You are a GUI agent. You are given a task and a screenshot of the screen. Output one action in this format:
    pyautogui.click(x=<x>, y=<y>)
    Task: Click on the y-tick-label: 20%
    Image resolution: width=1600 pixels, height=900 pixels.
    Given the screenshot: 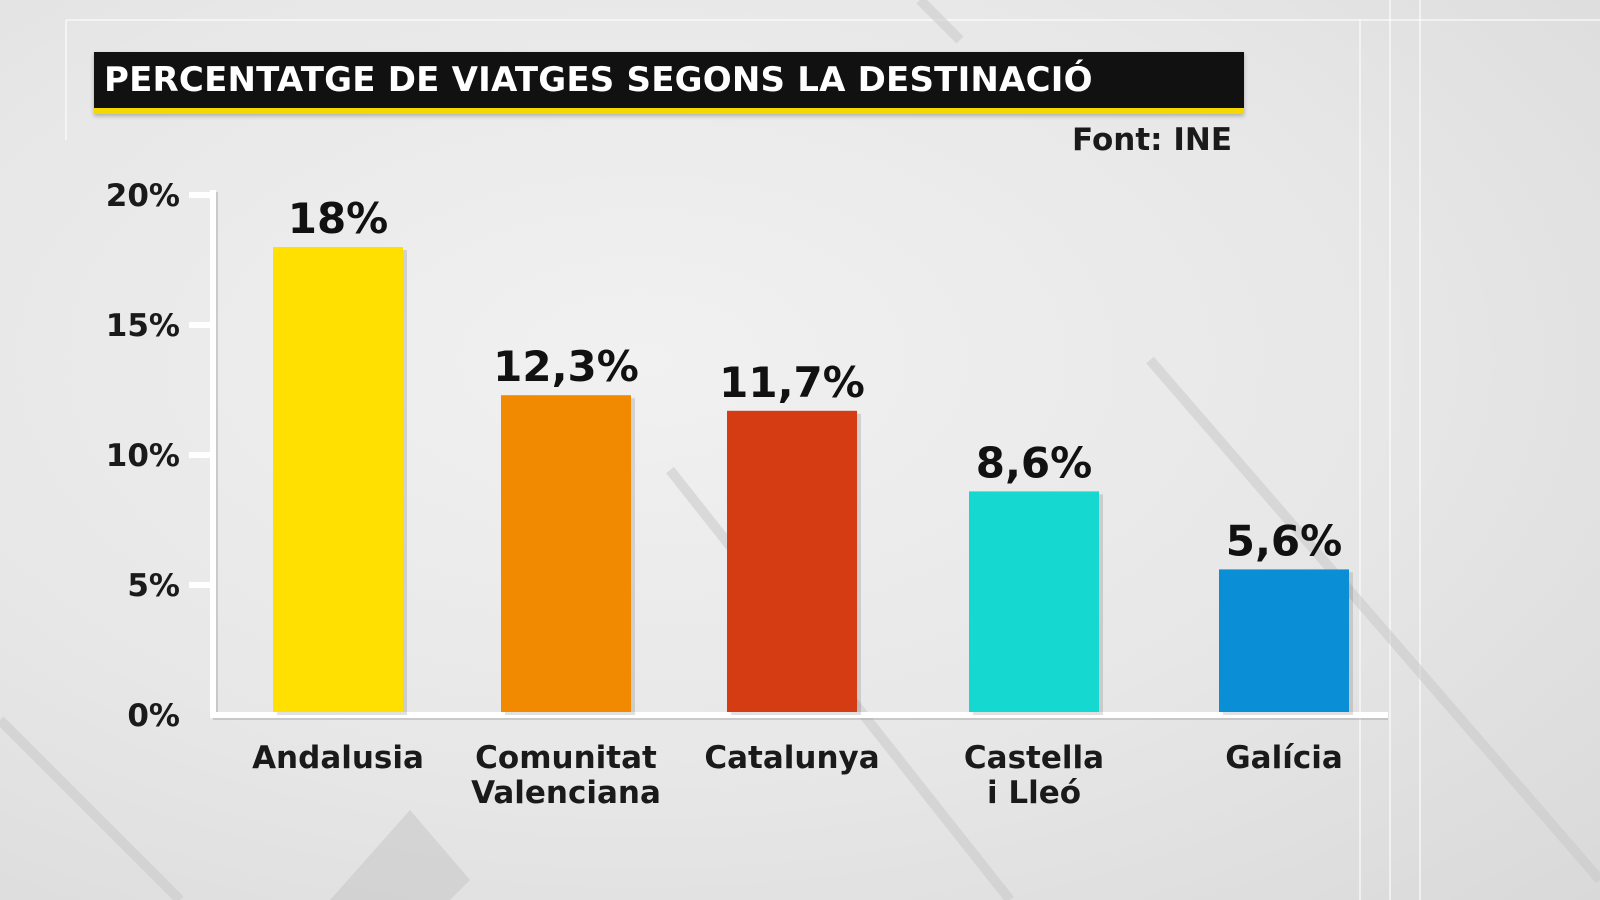 What is the action you would take?
    pyautogui.click(x=143, y=196)
    